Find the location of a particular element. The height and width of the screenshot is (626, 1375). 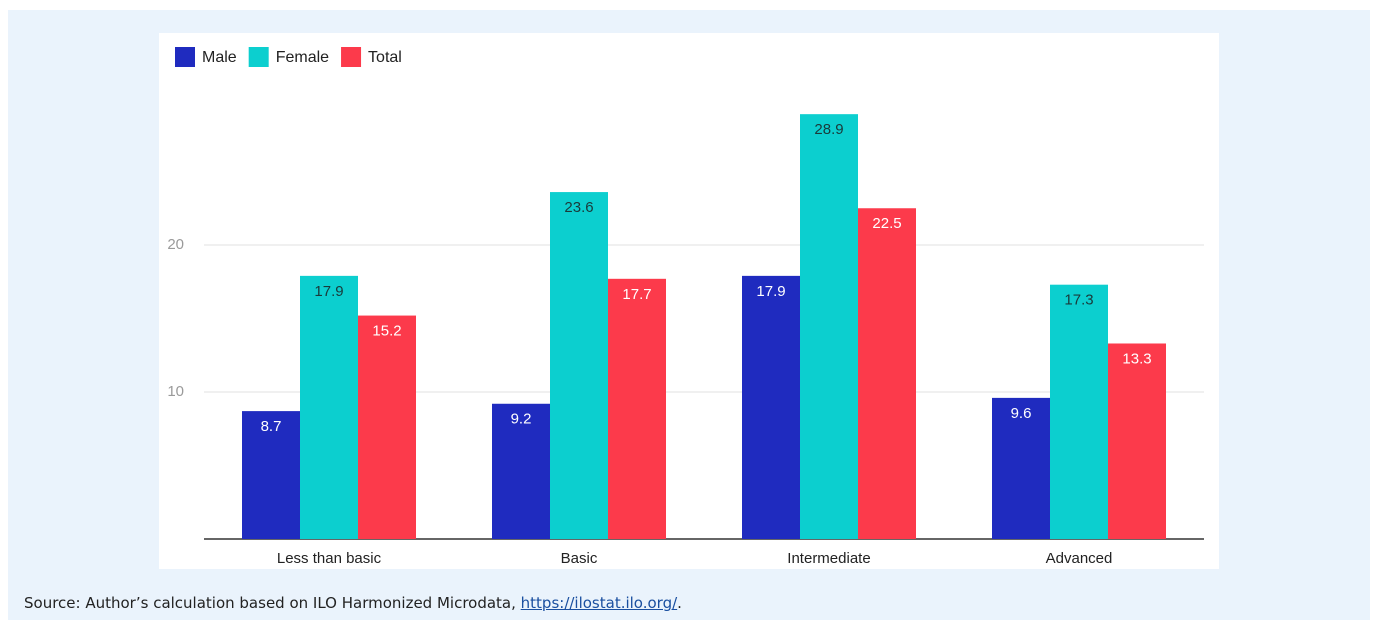

data-label: 9.6 is located at coordinates (1021, 413).